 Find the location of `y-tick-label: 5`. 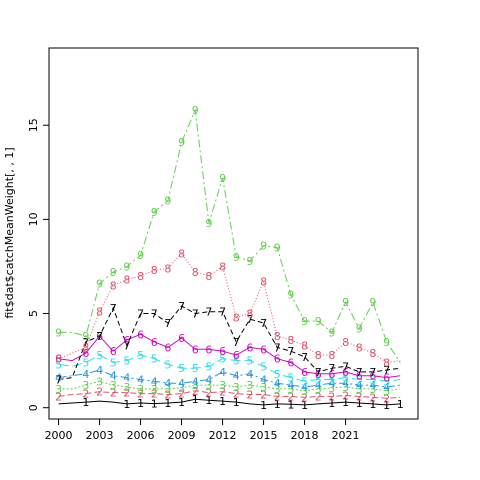

y-tick-label: 5 is located at coordinates (33, 313).